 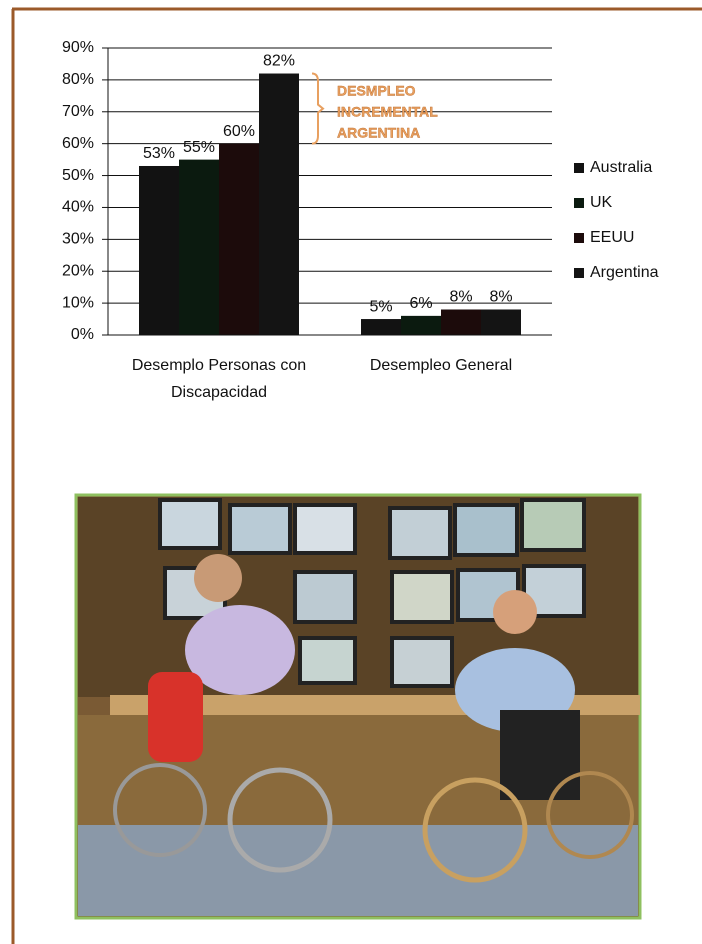 What do you see at coordinates (219, 379) in the screenshot?
I see `x-tick-label: Desemplo Personas con Discapacidad` at bounding box center [219, 379].